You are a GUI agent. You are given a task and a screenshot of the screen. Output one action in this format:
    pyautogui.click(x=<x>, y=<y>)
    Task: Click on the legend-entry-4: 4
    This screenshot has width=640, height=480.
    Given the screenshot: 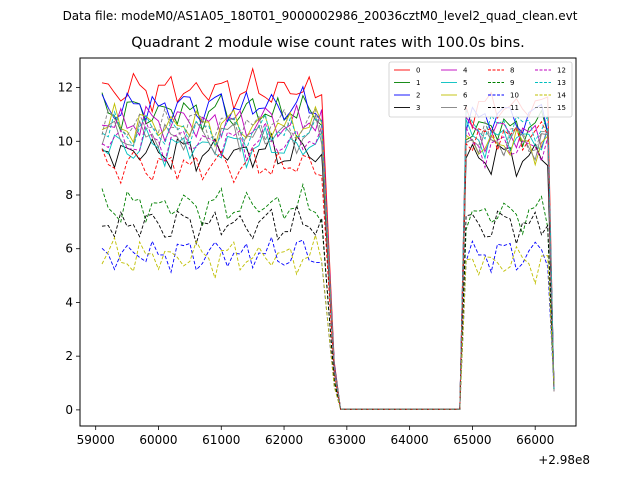 What is the action you would take?
    pyautogui.click(x=454, y=71)
    